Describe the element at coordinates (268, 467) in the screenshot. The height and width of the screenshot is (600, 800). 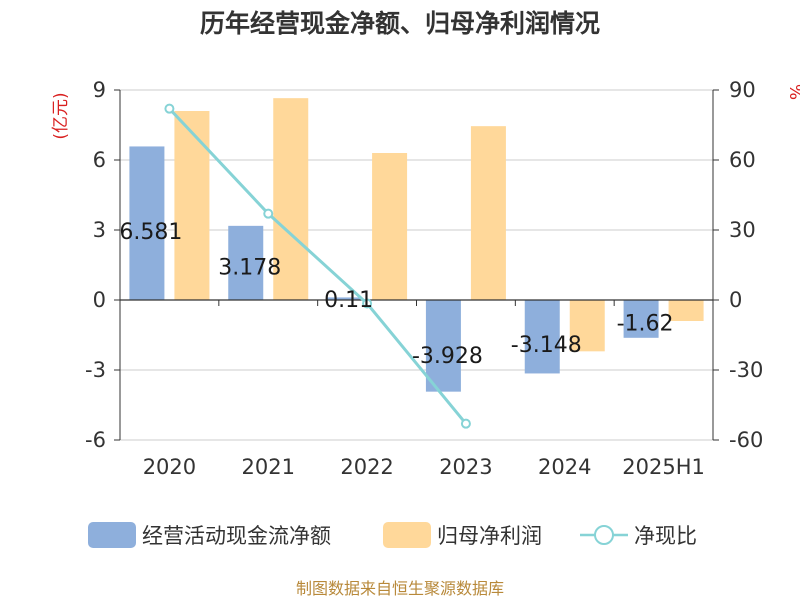
I see `x-tick-label: 2021` at that location.